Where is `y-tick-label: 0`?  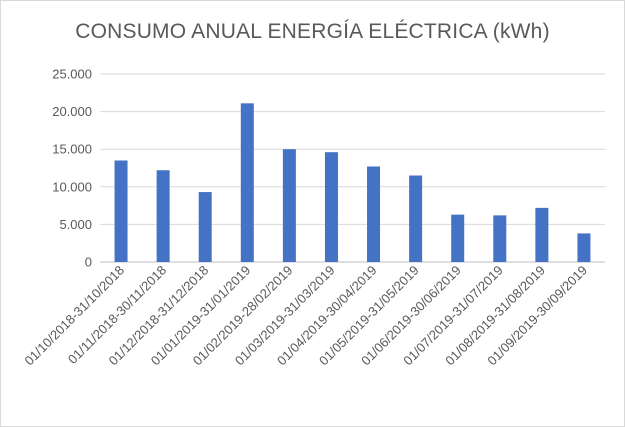
y-tick-label: 0 is located at coordinates (88, 262).